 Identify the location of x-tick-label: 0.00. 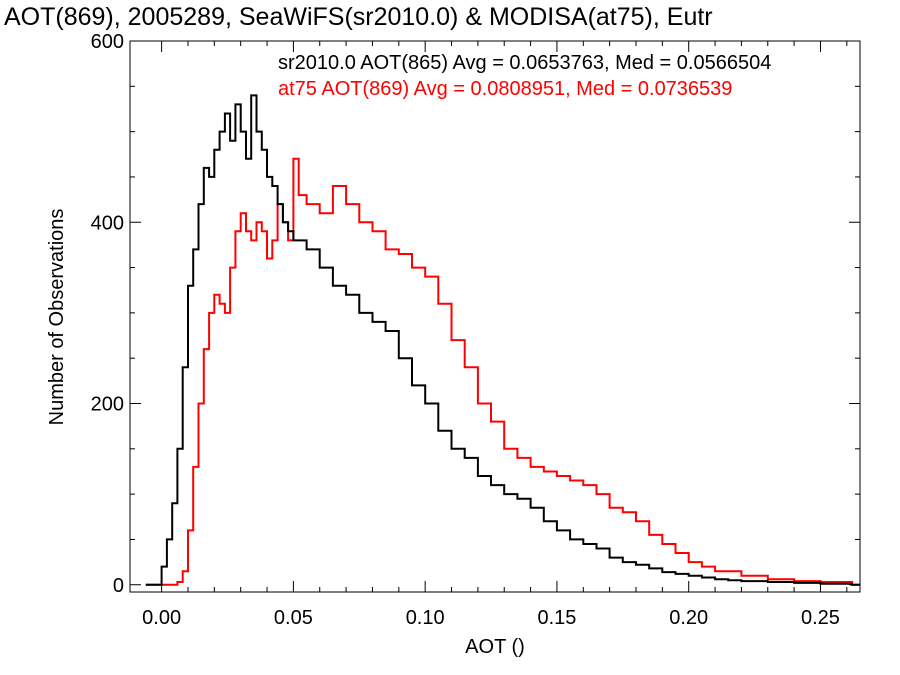
(161, 618).